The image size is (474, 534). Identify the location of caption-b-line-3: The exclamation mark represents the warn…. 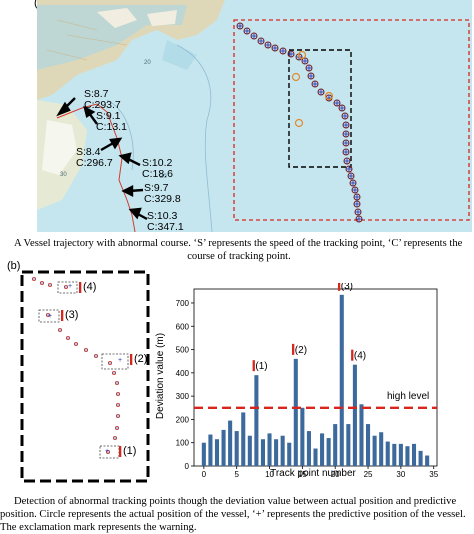
(98, 527).